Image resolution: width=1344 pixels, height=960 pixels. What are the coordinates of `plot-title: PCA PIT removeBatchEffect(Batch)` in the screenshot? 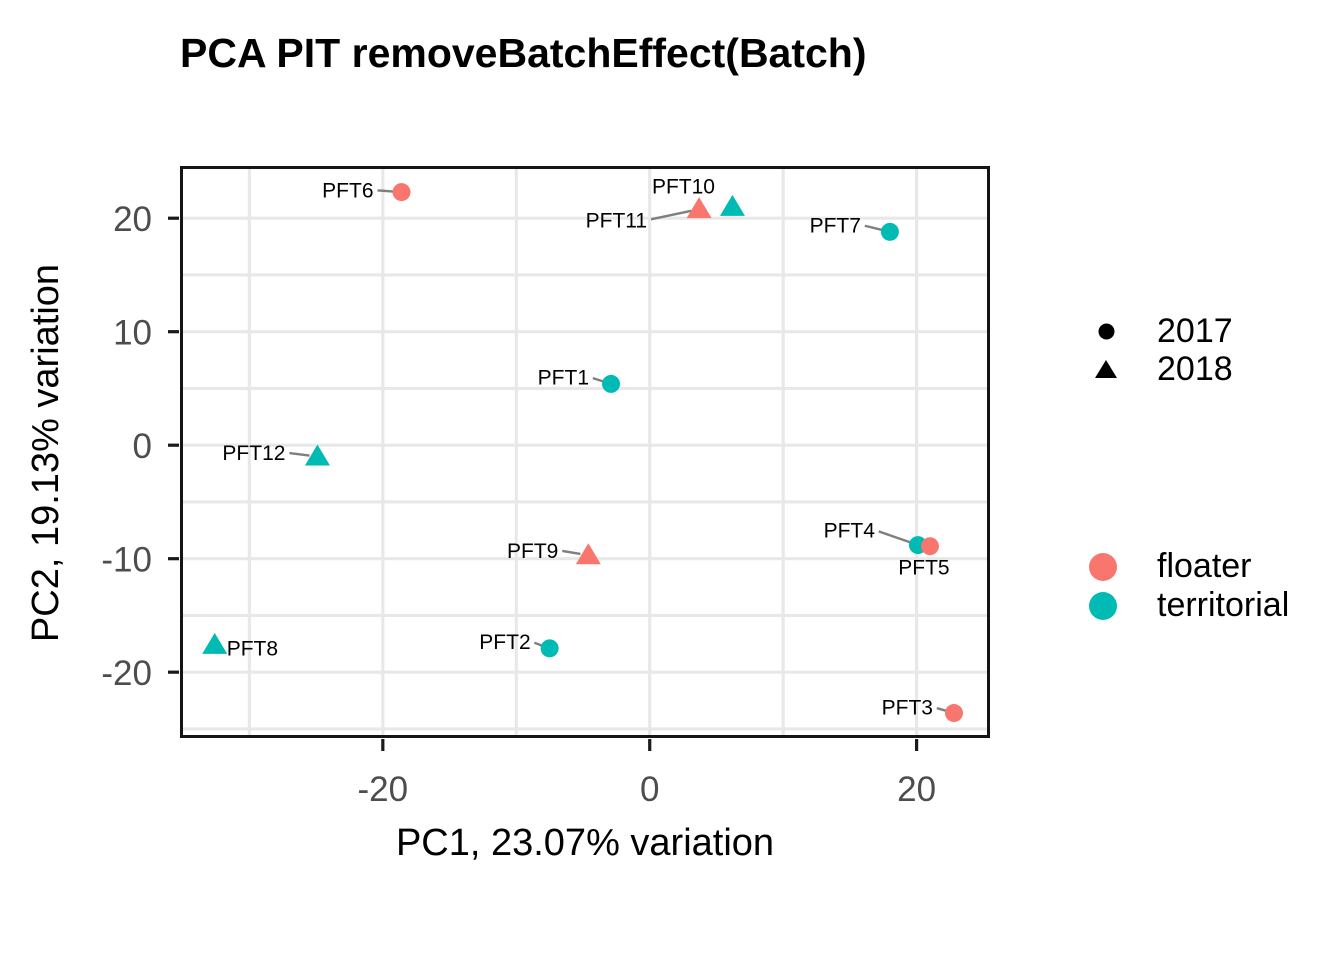 It's located at (523, 53).